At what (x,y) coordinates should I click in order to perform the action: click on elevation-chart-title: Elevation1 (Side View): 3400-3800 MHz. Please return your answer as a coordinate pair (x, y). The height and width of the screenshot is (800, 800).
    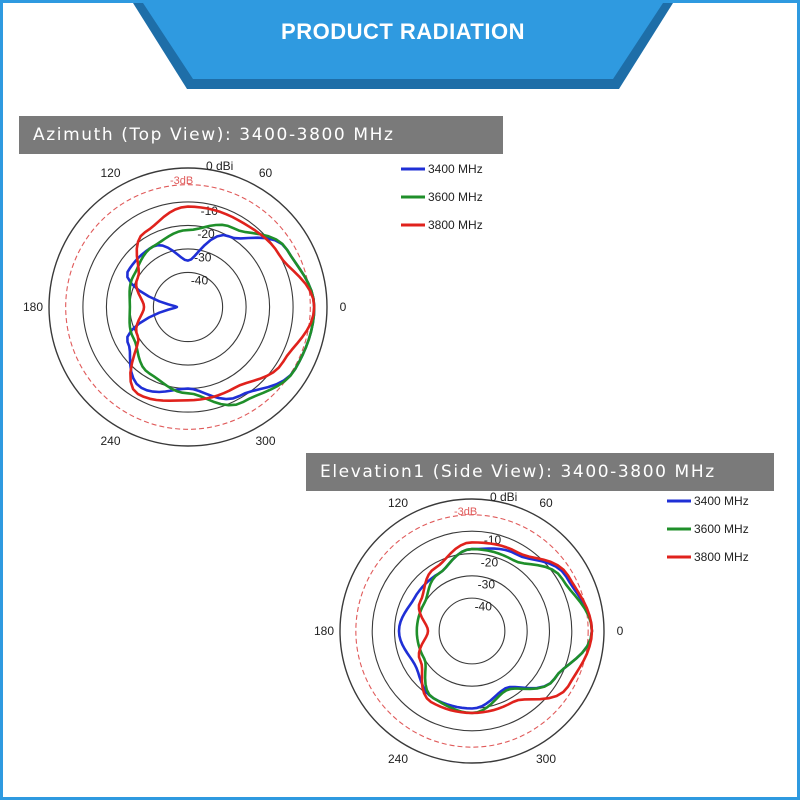
    Looking at the image, I should click on (540, 472).